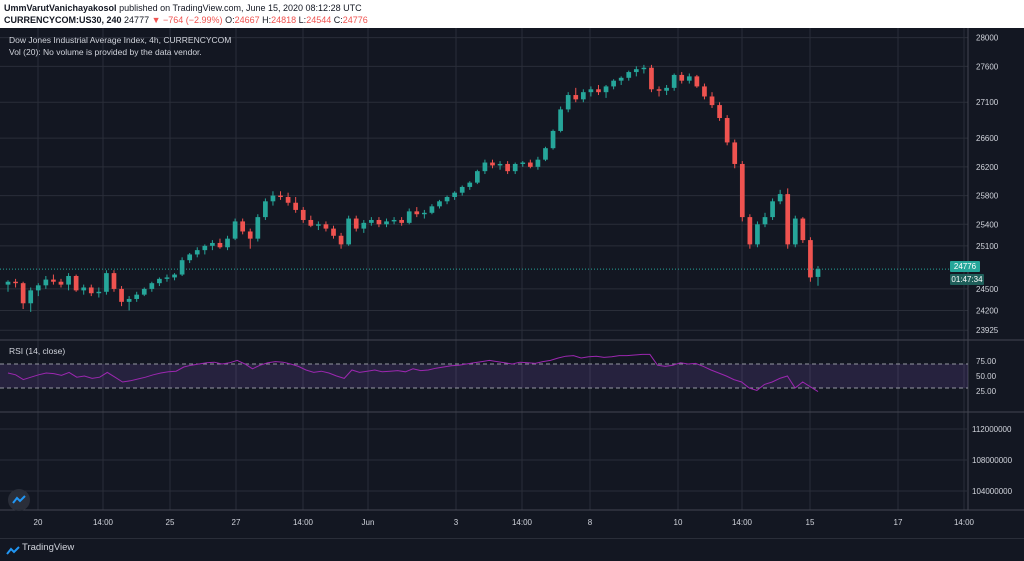 Image resolution: width=1024 pixels, height=561 pixels. What do you see at coordinates (63, 20) in the screenshot?
I see `symbol-name: CURRENCYCOM:US30, 240` at bounding box center [63, 20].